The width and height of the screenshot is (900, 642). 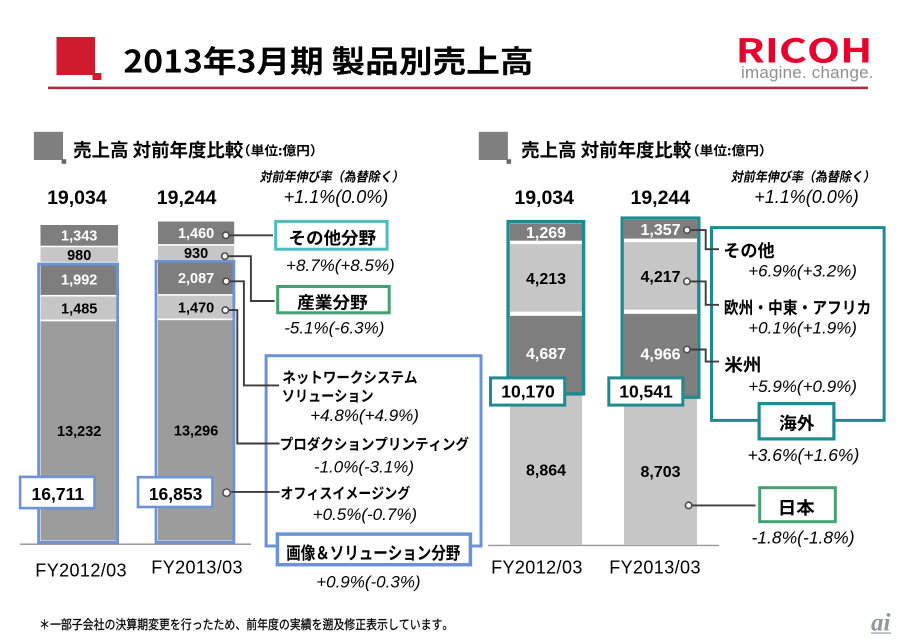 I want to click on svg-text: 1,992, so click(x=79, y=280).